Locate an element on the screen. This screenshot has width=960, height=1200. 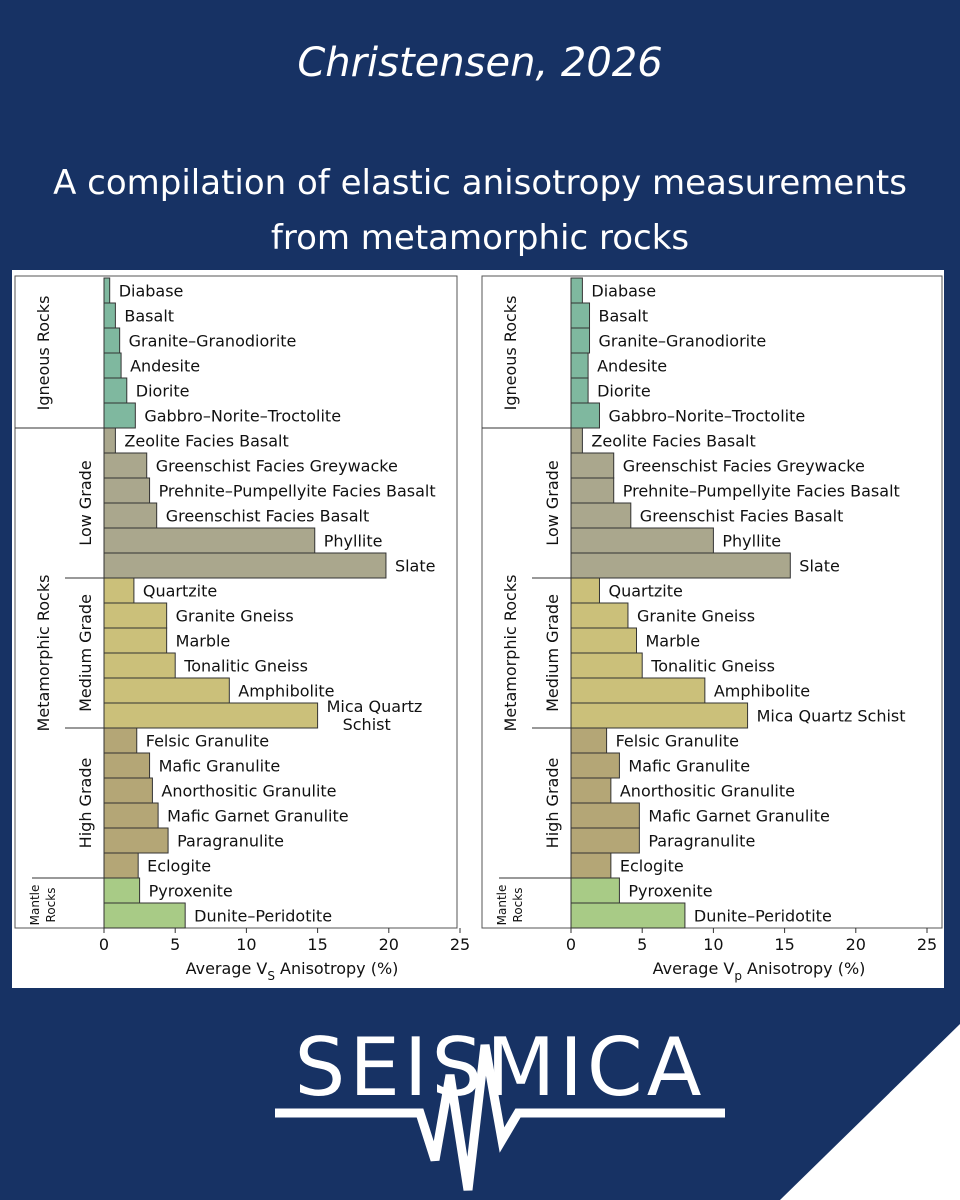
seismica-logo-text: SEISMICA is located at coordinates (500, 1067).